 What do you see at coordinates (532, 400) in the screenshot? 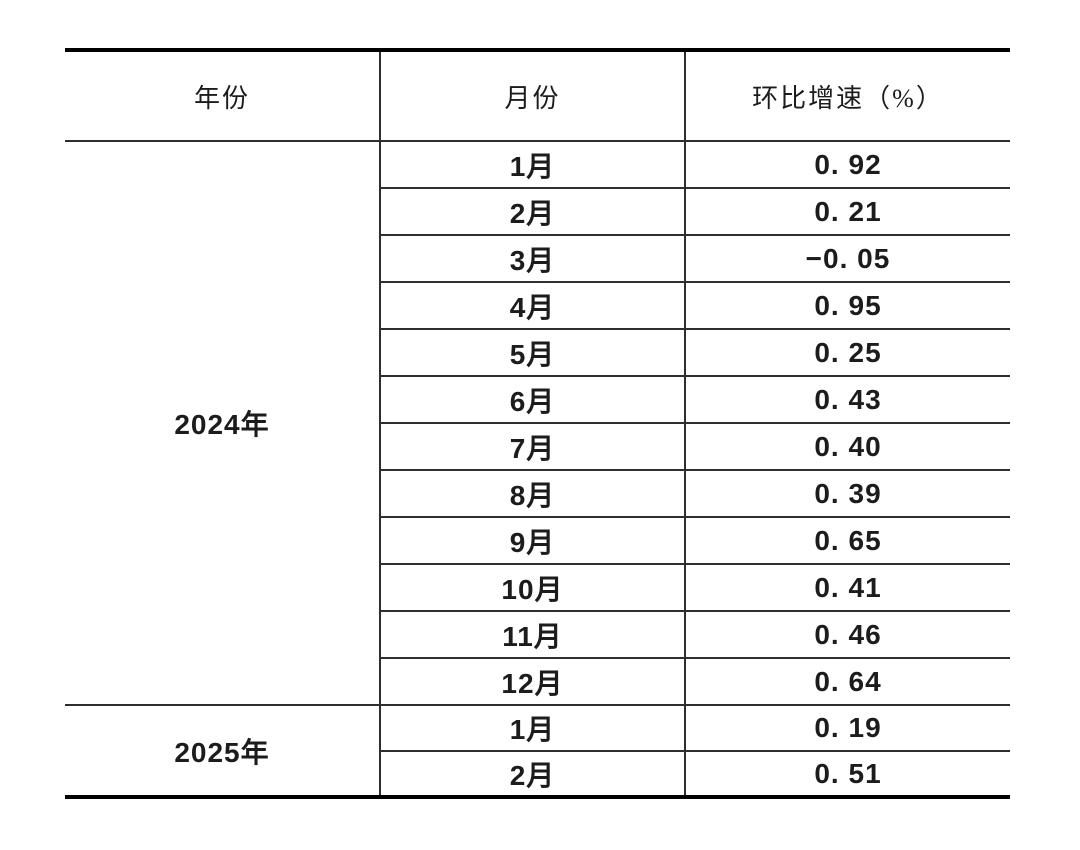
I see `month-cell: 6月` at bounding box center [532, 400].